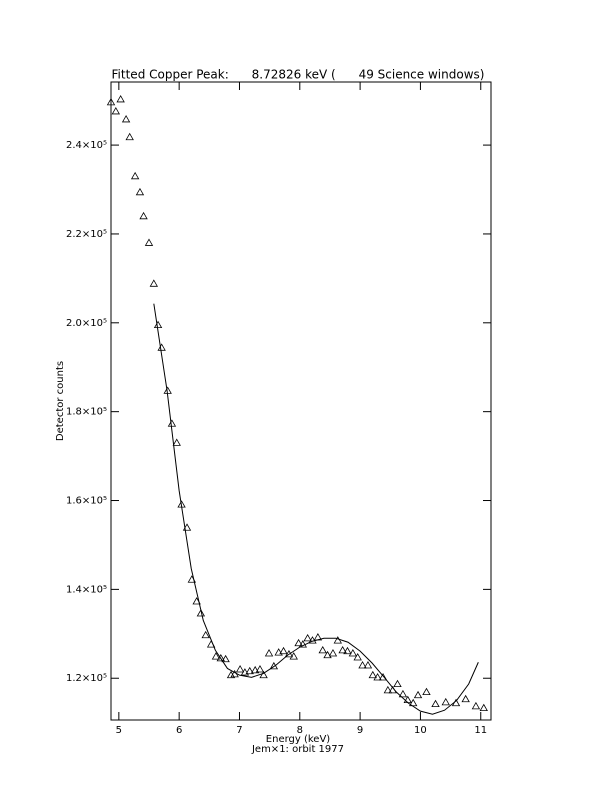  Describe the element at coordinates (86, 678) in the screenshot. I see `y-tick-label: 1.2×10⁵` at that location.